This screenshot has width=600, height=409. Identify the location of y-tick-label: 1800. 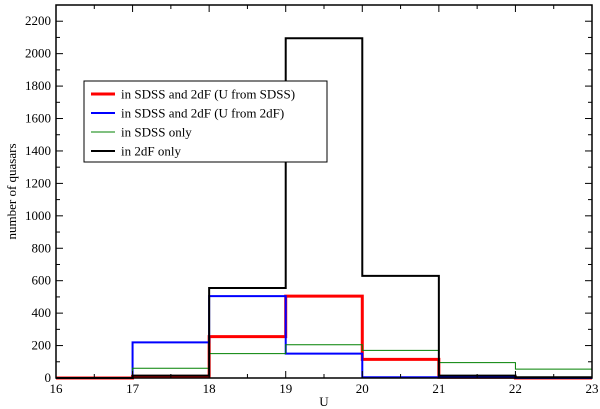
(38, 85).